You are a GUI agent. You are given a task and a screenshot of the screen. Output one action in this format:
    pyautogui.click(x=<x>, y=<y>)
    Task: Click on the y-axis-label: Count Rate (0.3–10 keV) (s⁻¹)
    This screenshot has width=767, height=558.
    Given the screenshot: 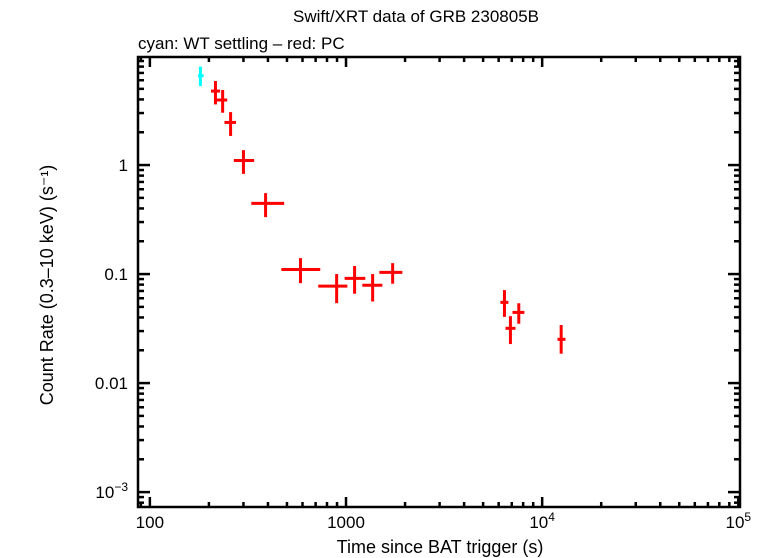 What is the action you would take?
    pyautogui.click(x=47, y=285)
    